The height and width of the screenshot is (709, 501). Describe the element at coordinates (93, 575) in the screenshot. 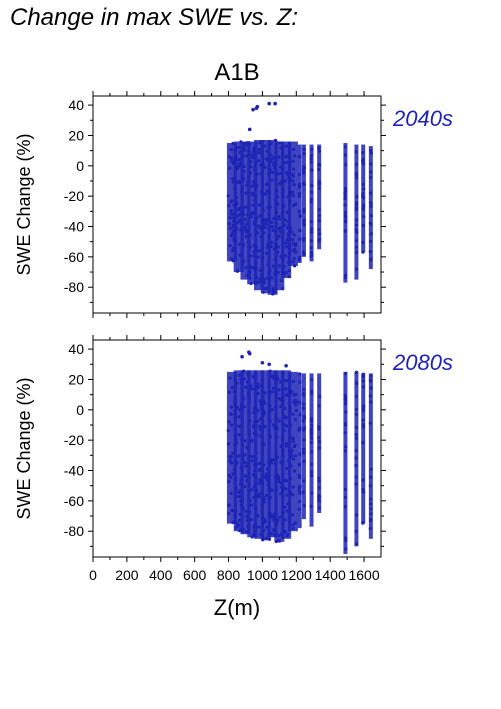

I see `x-tick-label: 0` at that location.